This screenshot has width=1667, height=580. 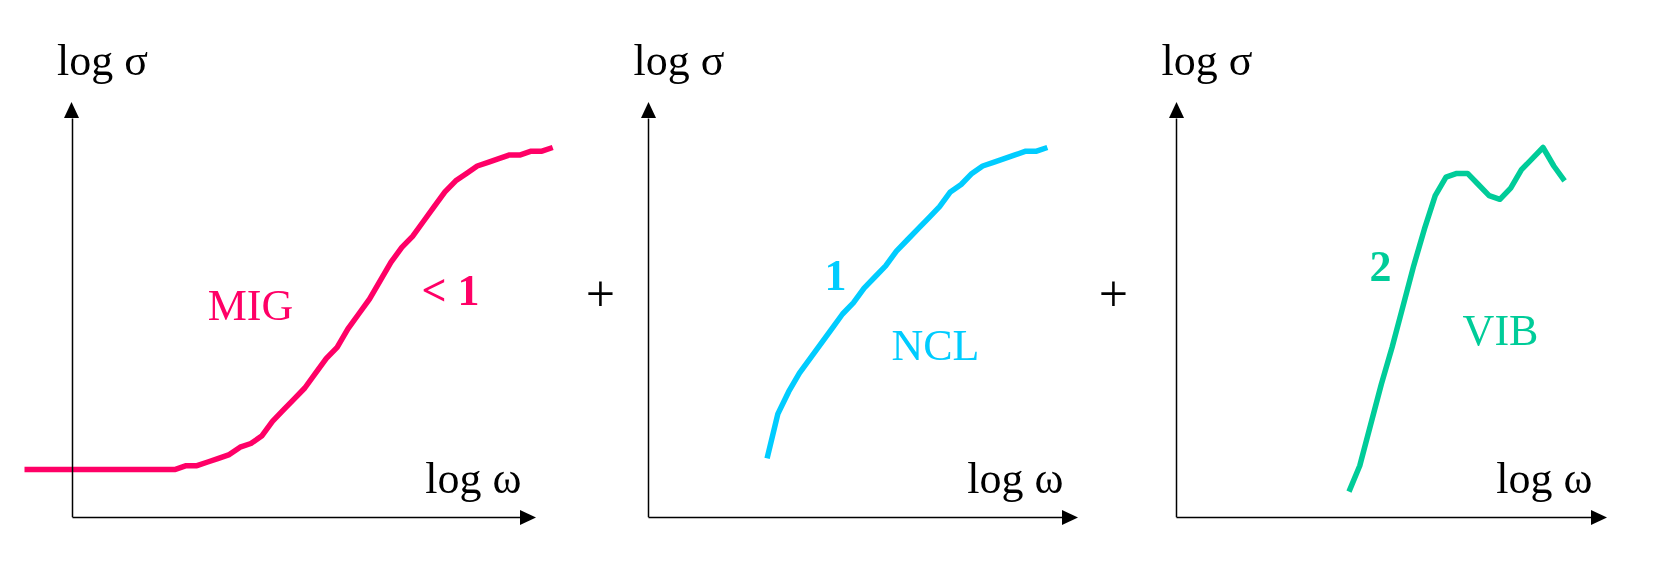 What do you see at coordinates (250, 305) in the screenshot?
I see `series-label: MIG` at bounding box center [250, 305].